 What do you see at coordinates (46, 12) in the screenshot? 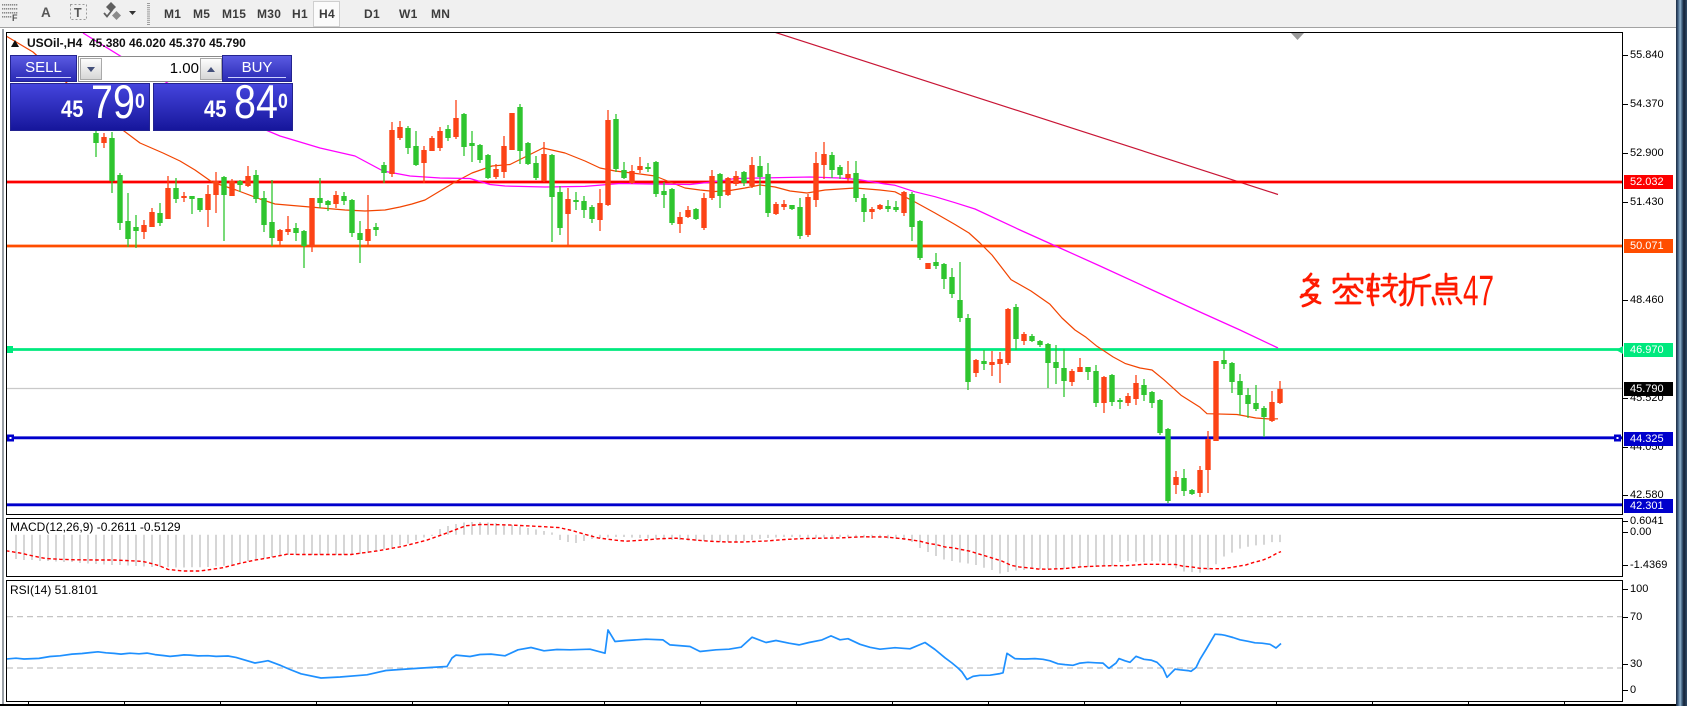
I see `svg-text: A` at bounding box center [46, 12].